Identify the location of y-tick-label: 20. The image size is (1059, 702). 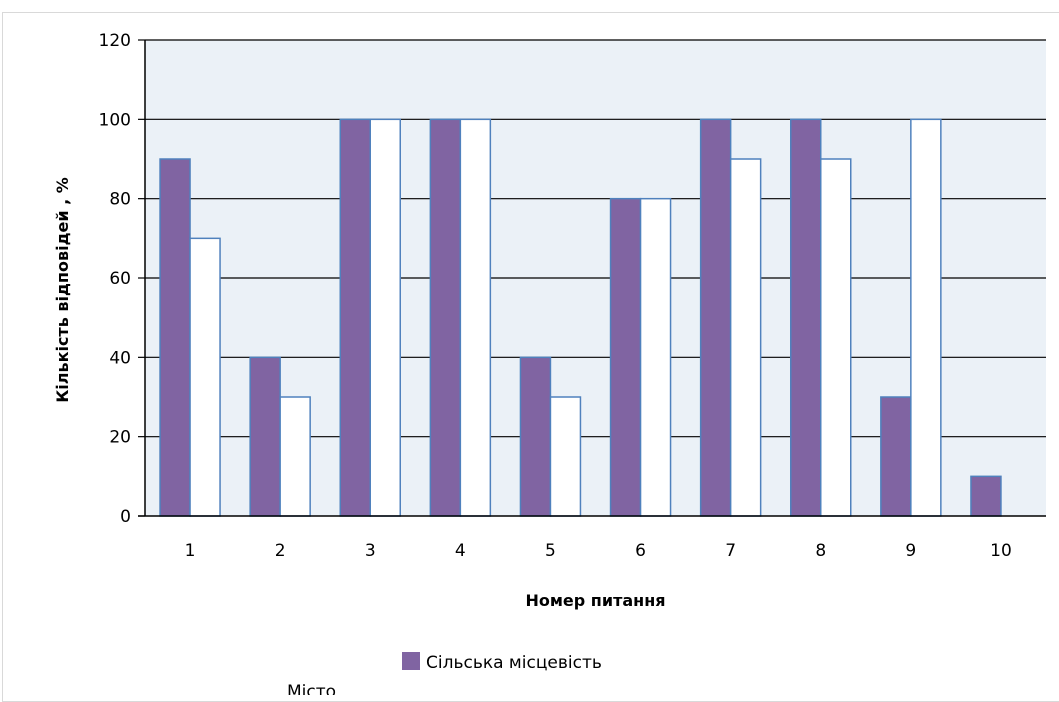
(120, 438).